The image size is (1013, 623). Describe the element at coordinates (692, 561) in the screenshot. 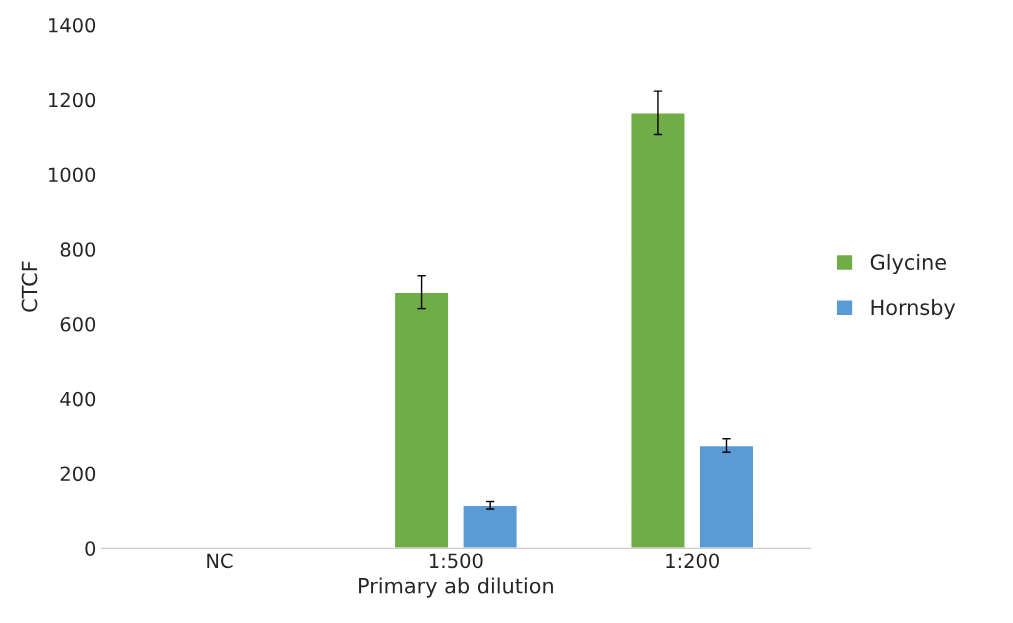

I see `x-tick-label: 1:200` at that location.